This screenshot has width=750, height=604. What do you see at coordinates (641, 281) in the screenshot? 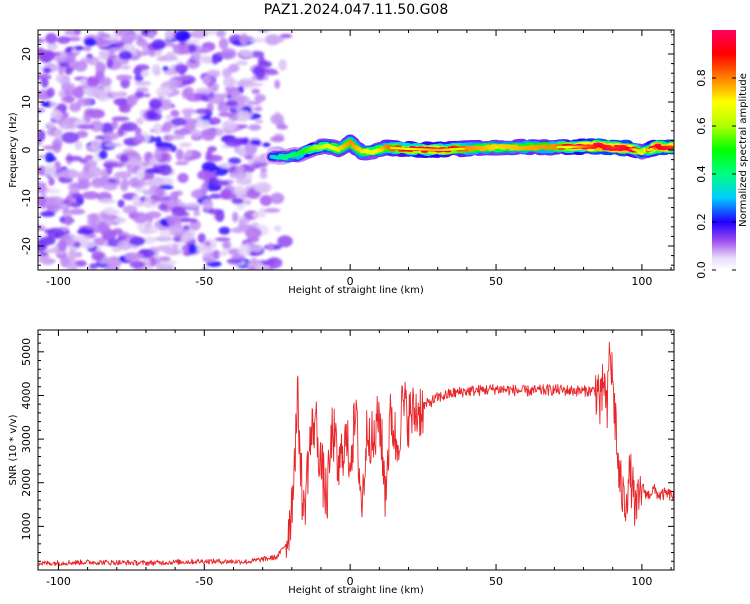
I see `x-tick-label: 100` at bounding box center [641, 281].